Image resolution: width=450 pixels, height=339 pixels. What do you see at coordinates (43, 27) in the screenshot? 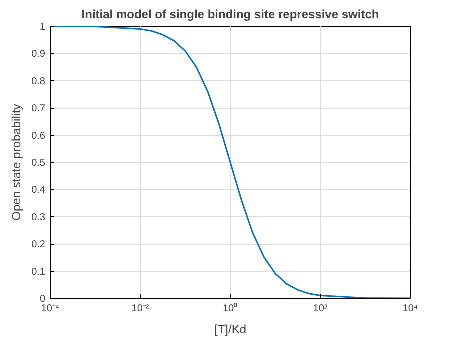
I see `y-tick-label: 1` at bounding box center [43, 27].